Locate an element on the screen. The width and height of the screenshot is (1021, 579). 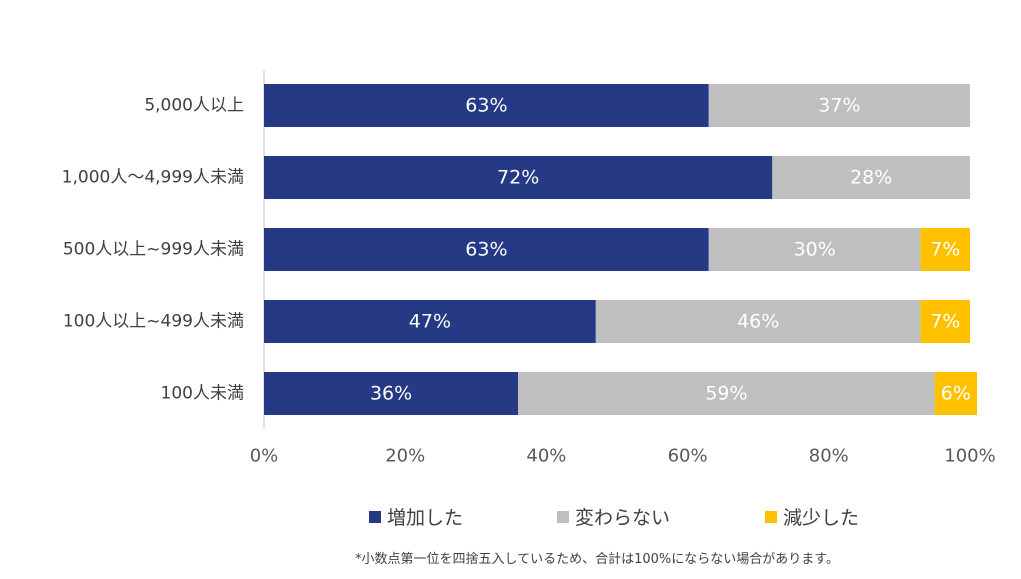
category-label: 100人以上~499人未満 is located at coordinates (153, 322).